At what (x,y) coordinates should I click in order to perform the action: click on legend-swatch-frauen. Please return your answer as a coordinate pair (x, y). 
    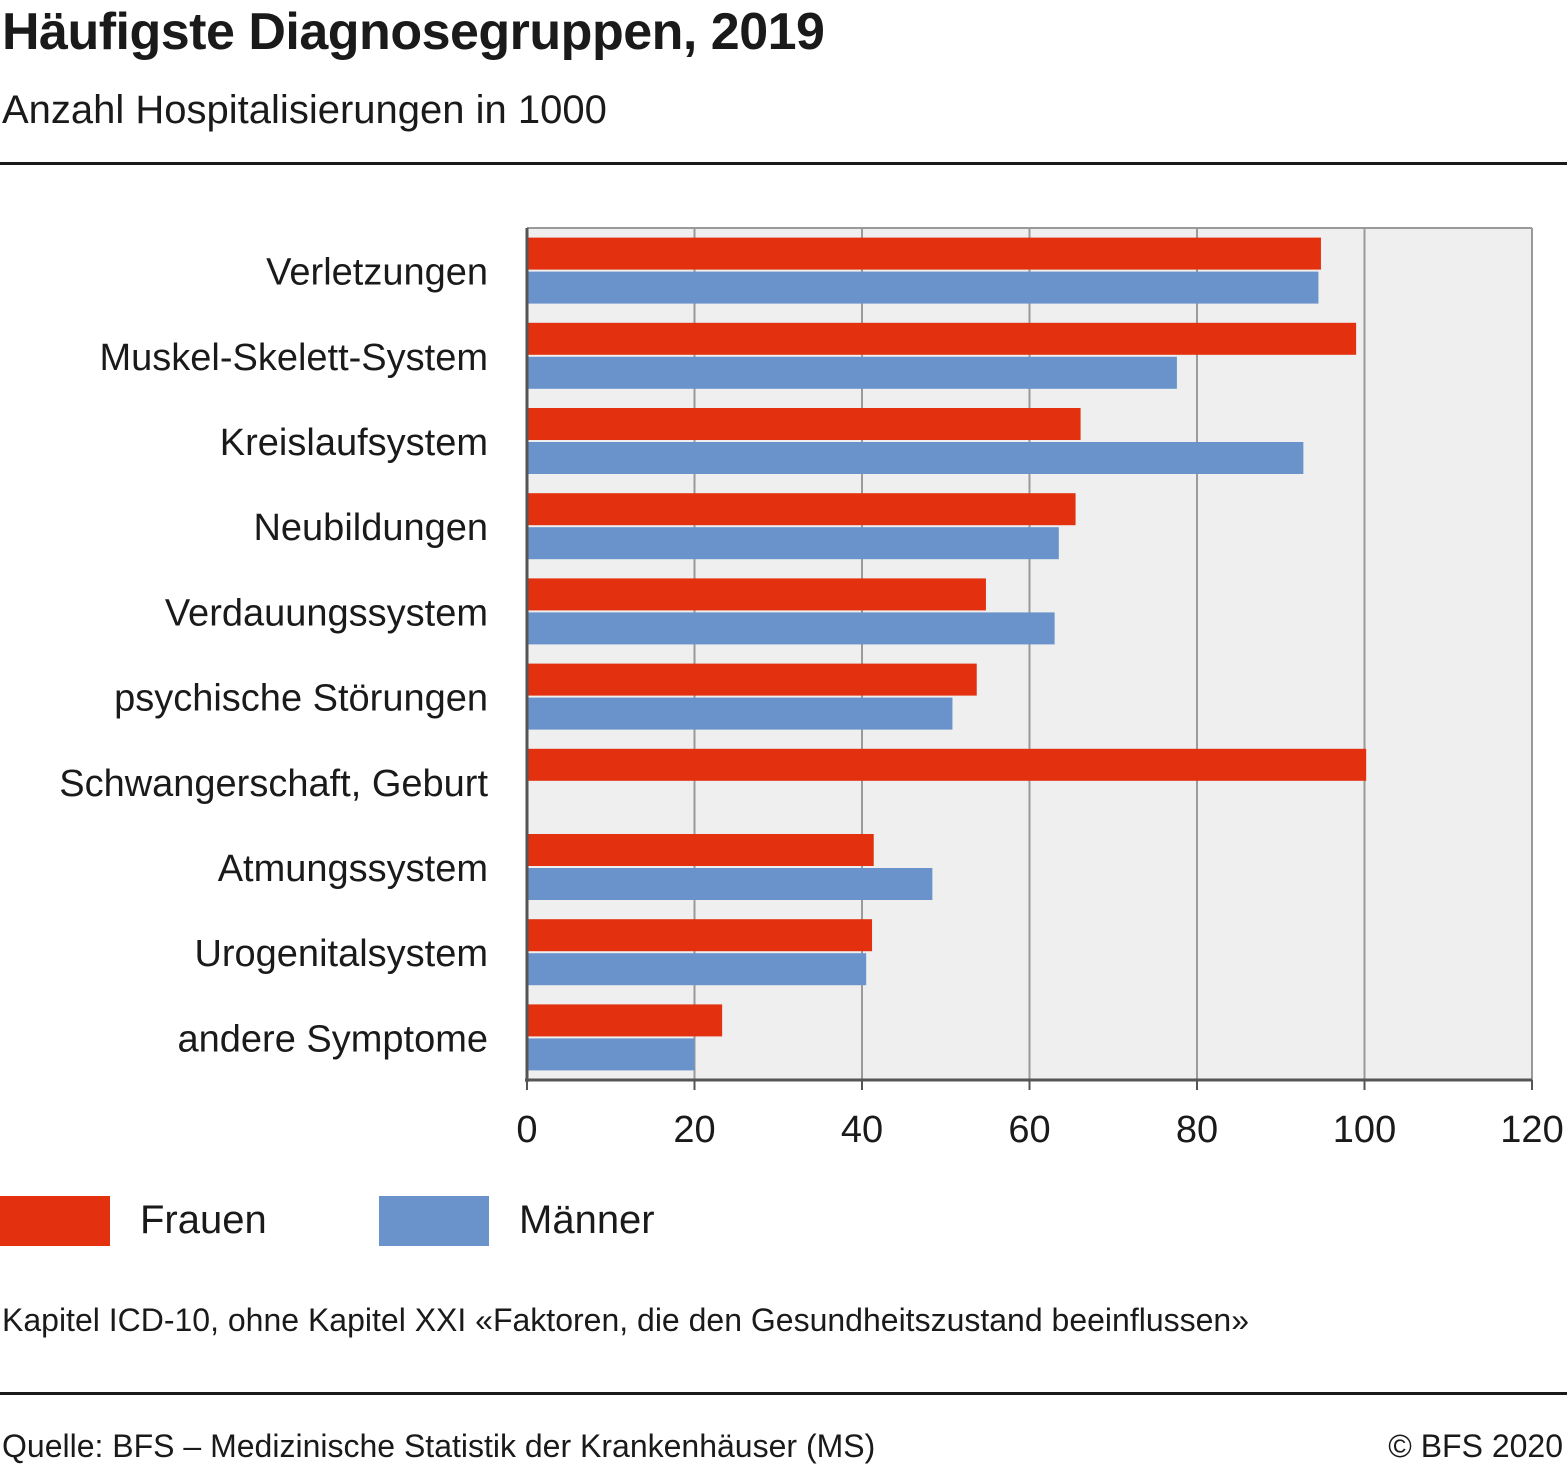
    Looking at the image, I should click on (55, 1221).